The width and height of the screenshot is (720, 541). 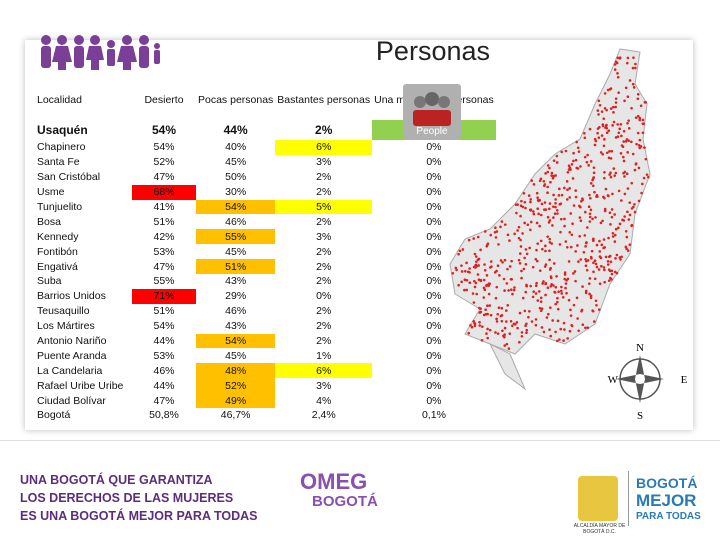 What do you see at coordinates (324, 99) in the screenshot?
I see `header-cell: Bastantes personas` at bounding box center [324, 99].